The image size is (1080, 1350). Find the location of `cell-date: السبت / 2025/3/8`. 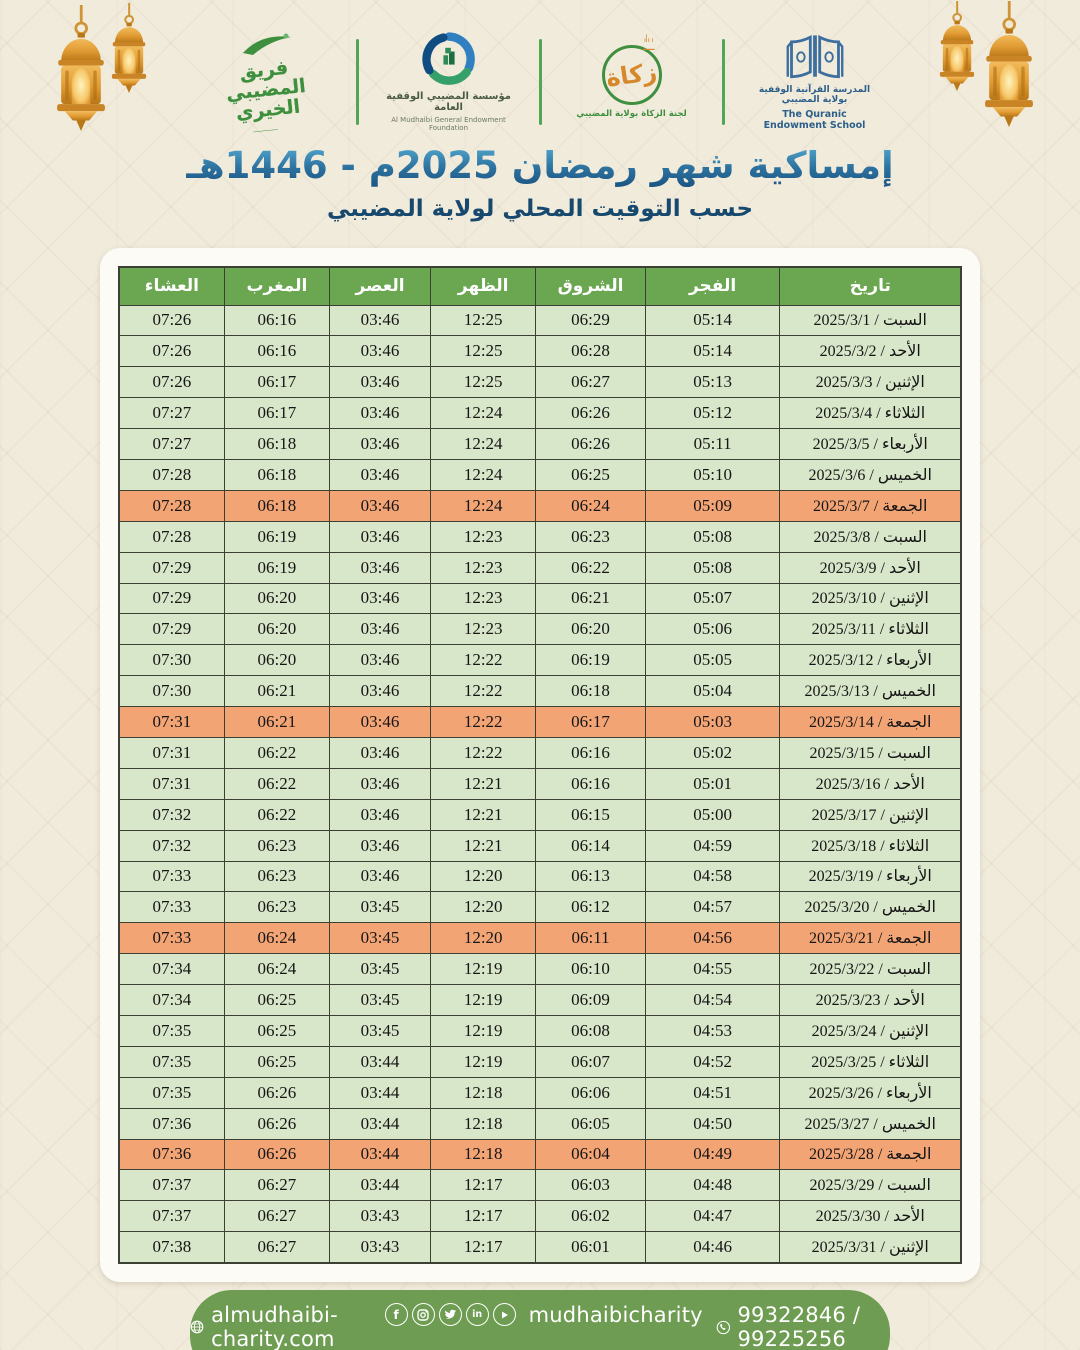

cell-date: السبت / 2025/3/8 is located at coordinates (870, 536).